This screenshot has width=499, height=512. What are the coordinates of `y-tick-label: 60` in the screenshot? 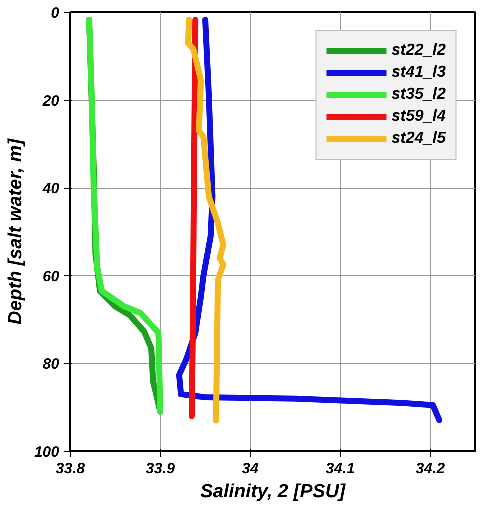 It's located at (51, 277).